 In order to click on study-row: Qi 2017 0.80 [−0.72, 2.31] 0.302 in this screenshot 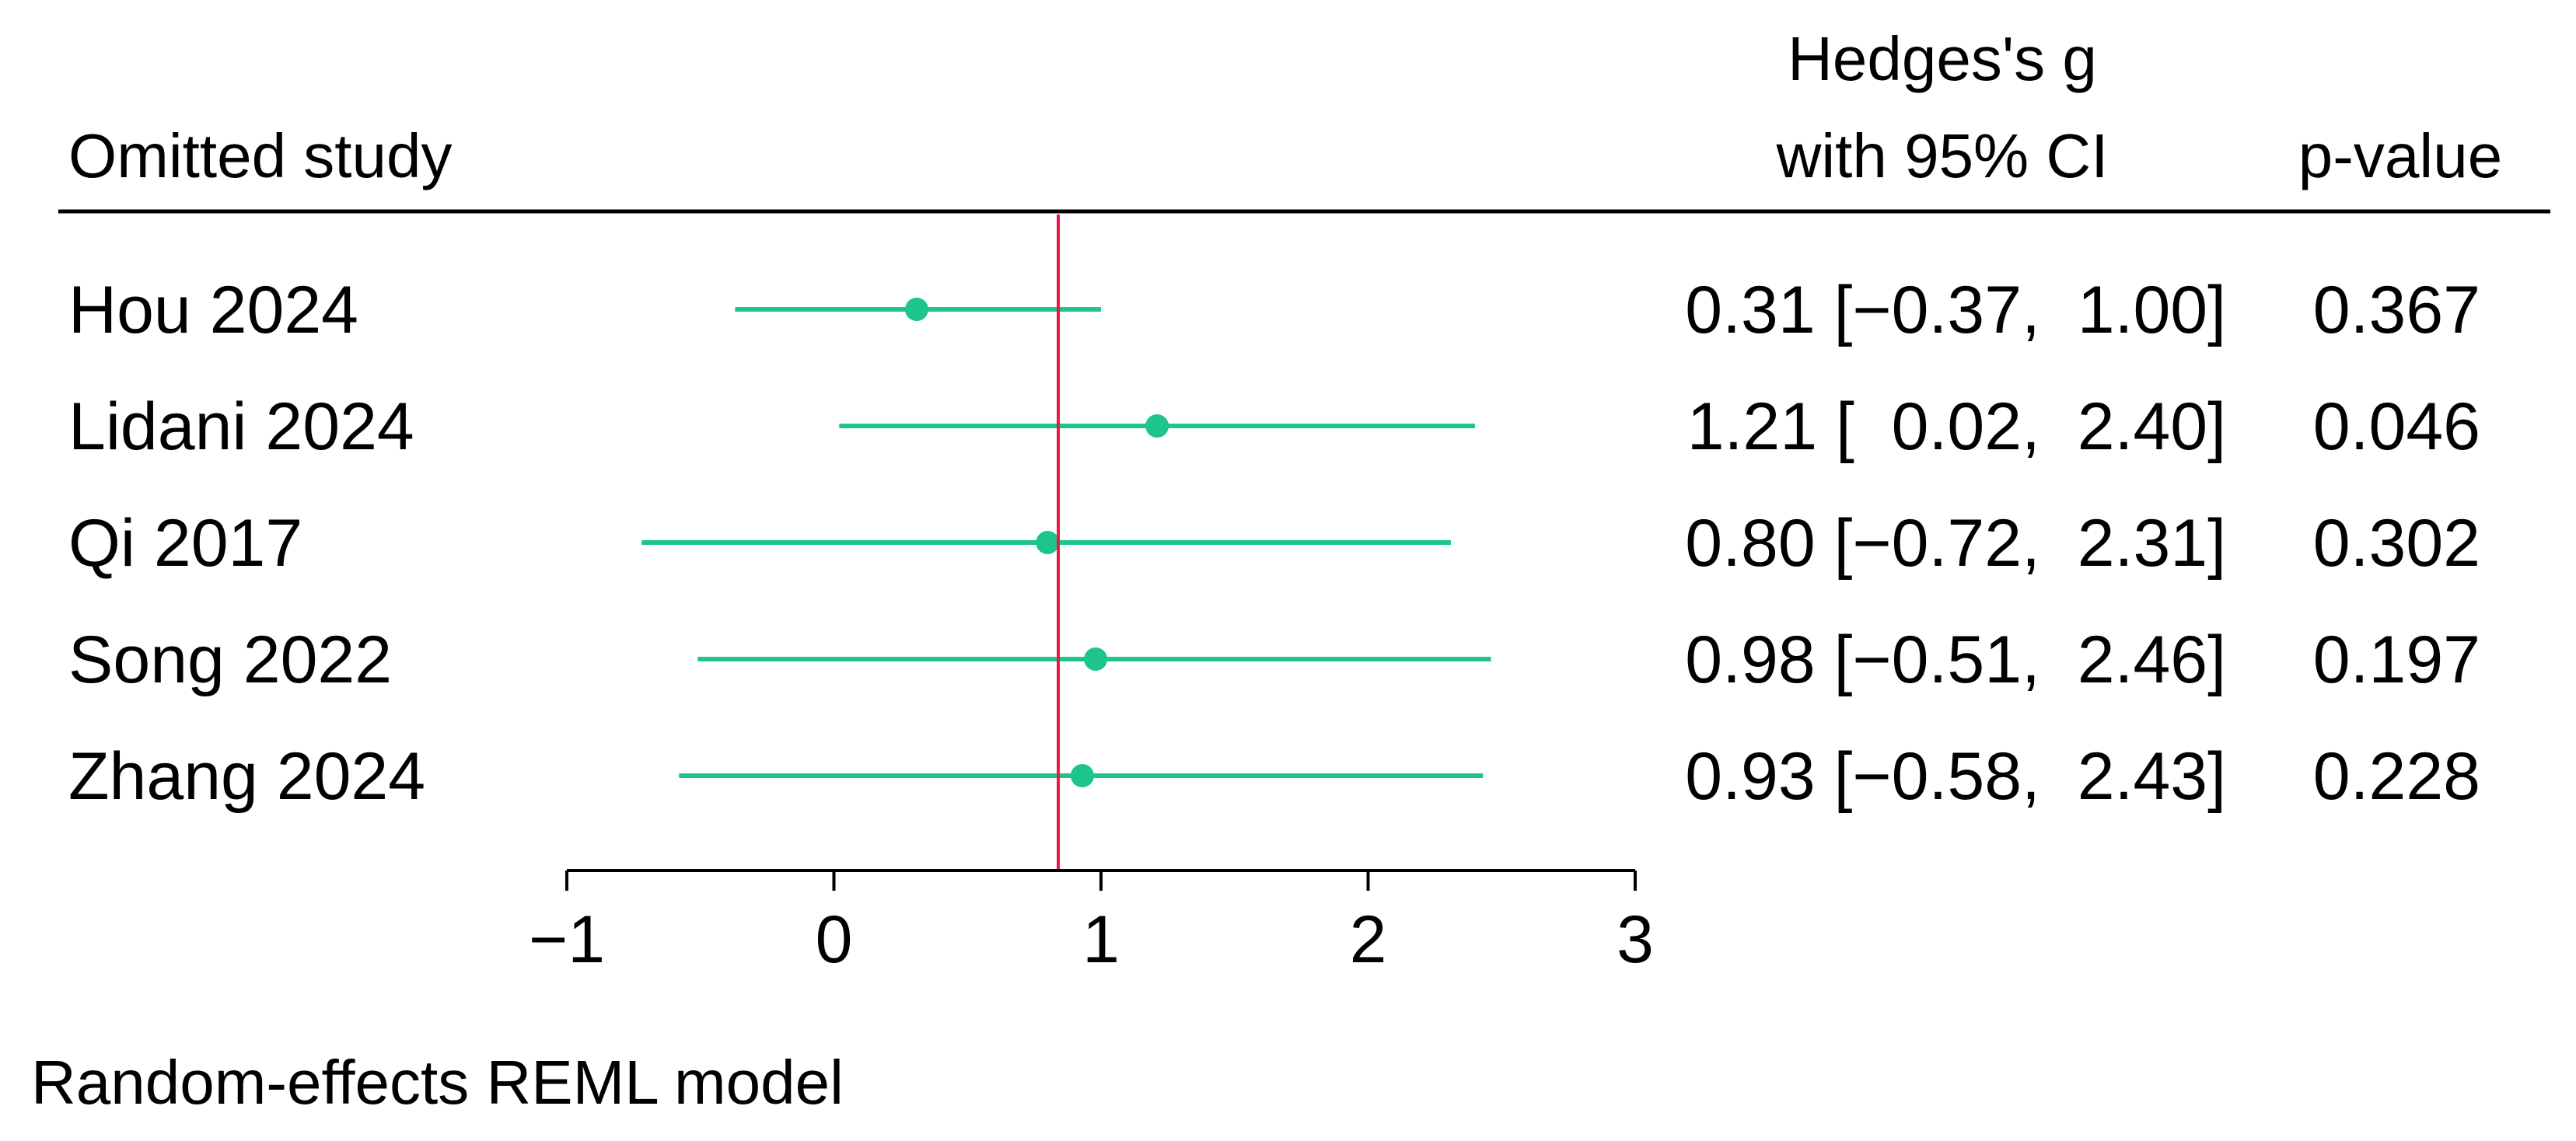, I will do `click(1274, 543)`.